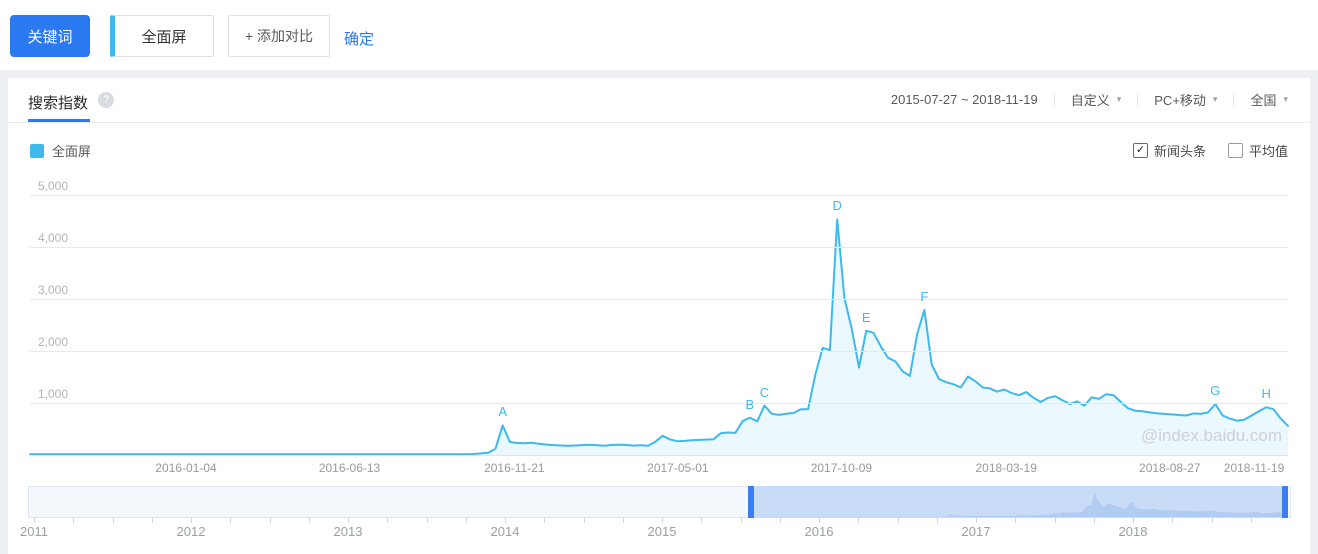 Image resolution: width=1318 pixels, height=554 pixels. Describe the element at coordinates (1179, 151) in the screenshot. I see `checkbox-label: 新闻头条` at that location.